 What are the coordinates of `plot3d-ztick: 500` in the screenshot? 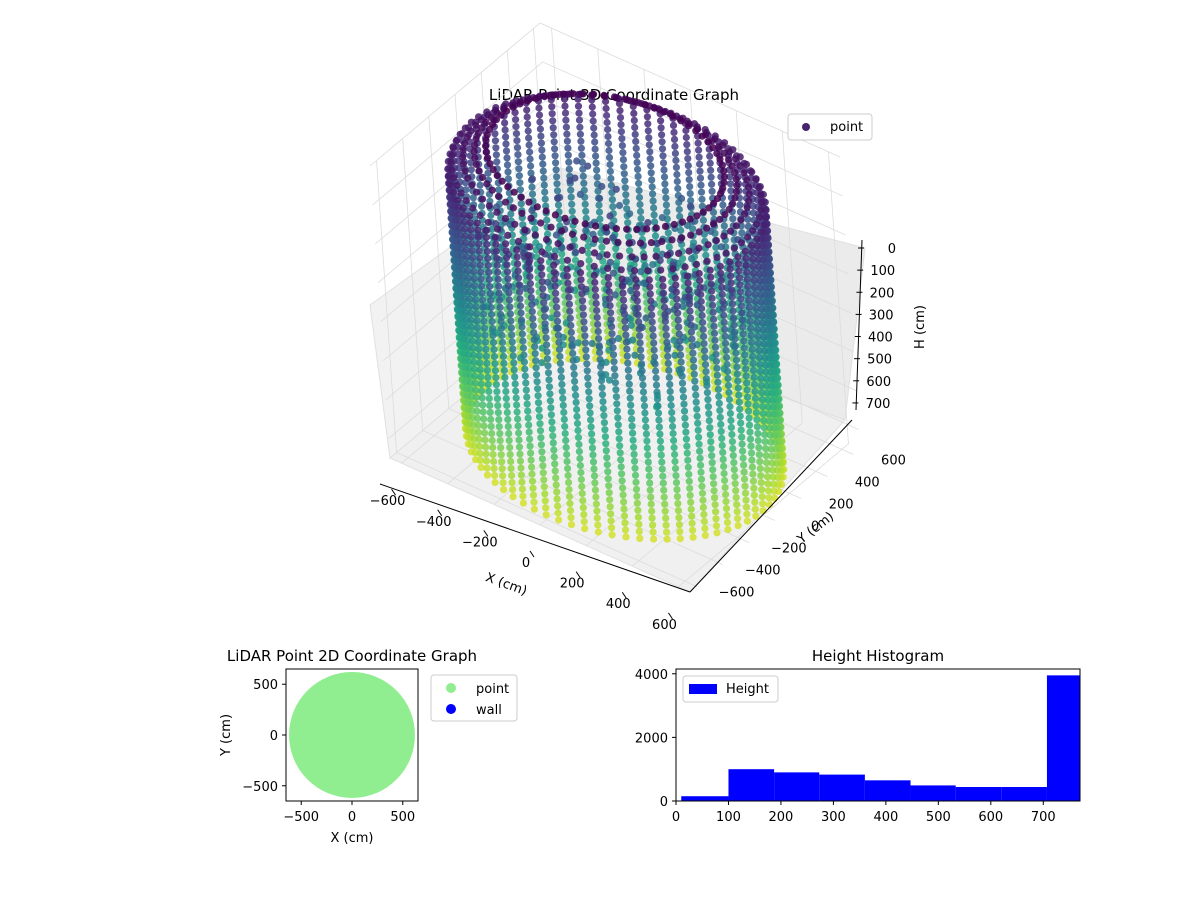 It's located at (879, 360).